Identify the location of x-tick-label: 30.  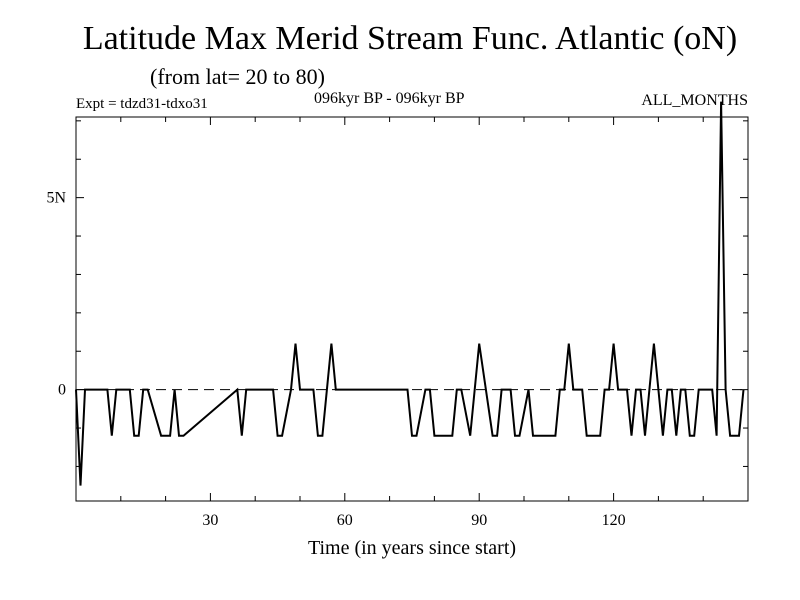
(210, 520).